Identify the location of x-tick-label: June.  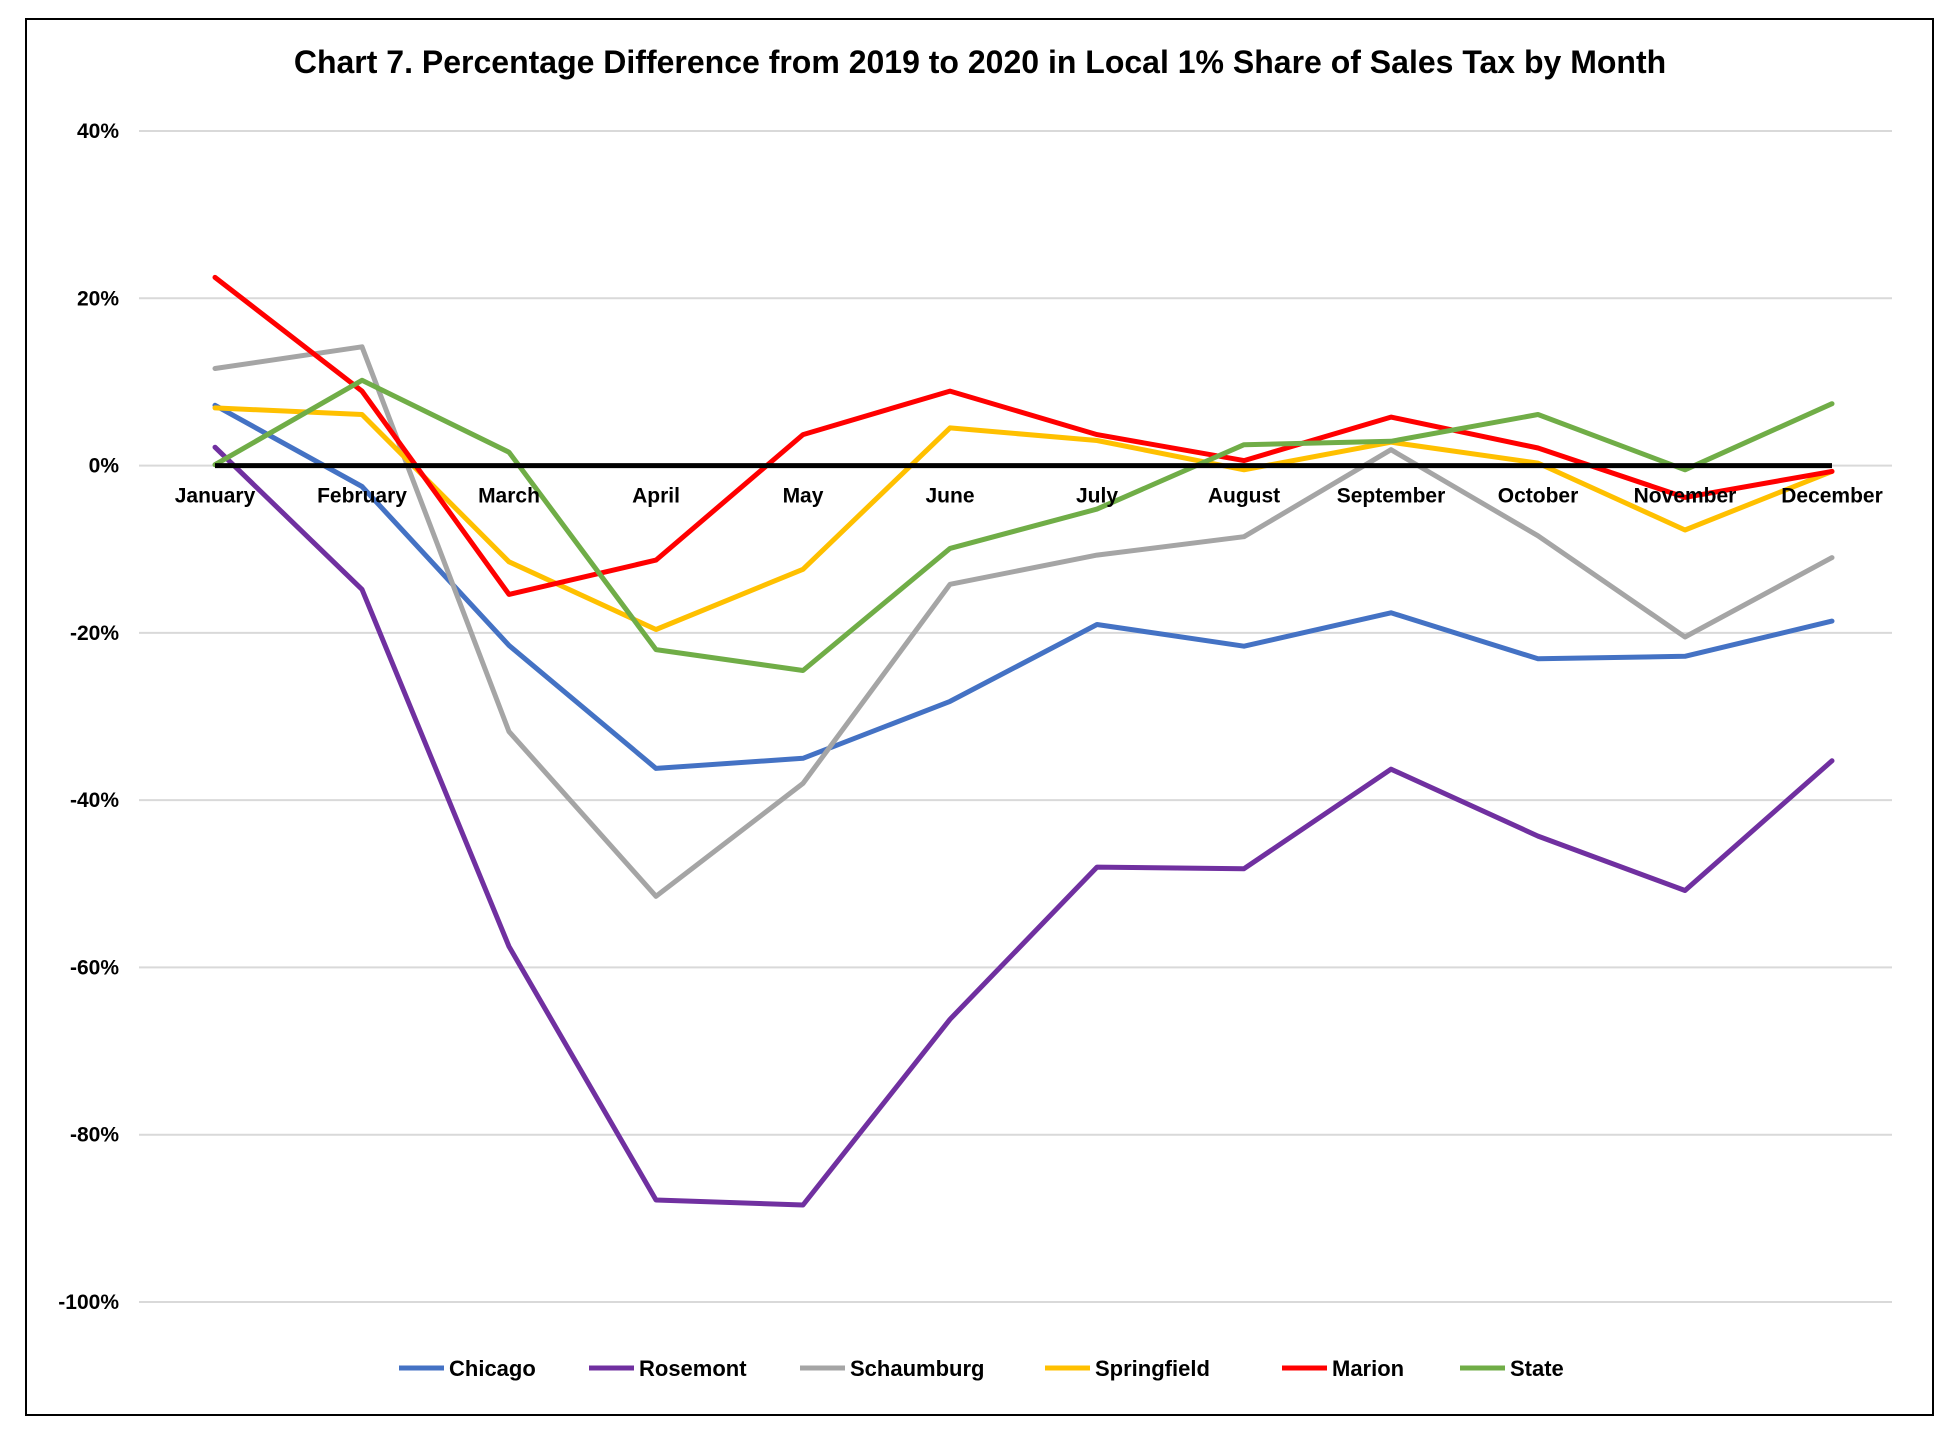
(949, 496).